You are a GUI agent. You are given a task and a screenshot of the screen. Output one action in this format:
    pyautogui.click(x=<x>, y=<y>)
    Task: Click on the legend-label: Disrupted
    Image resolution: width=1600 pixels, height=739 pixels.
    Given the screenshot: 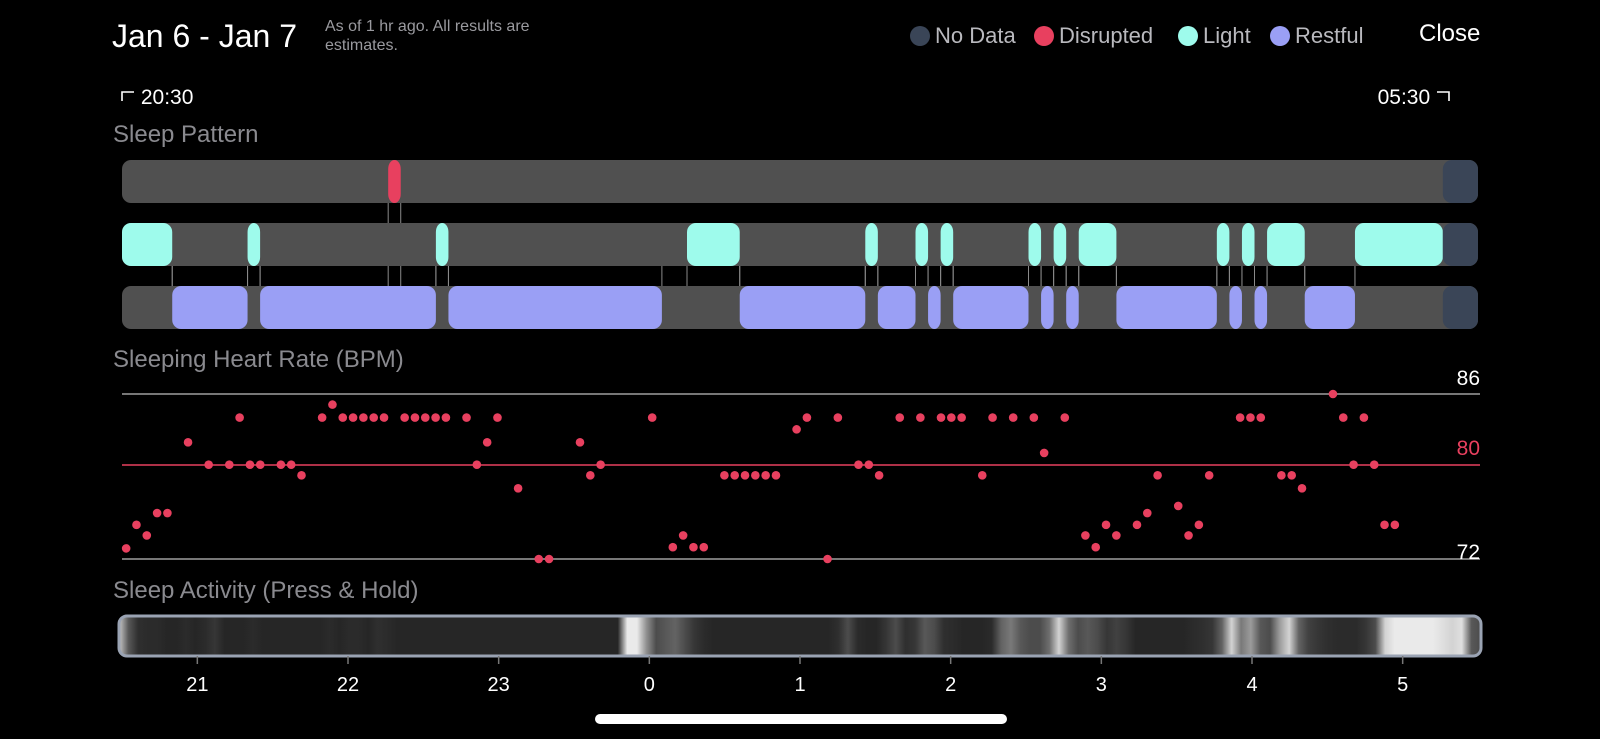 What is the action you would take?
    pyautogui.click(x=1106, y=35)
    